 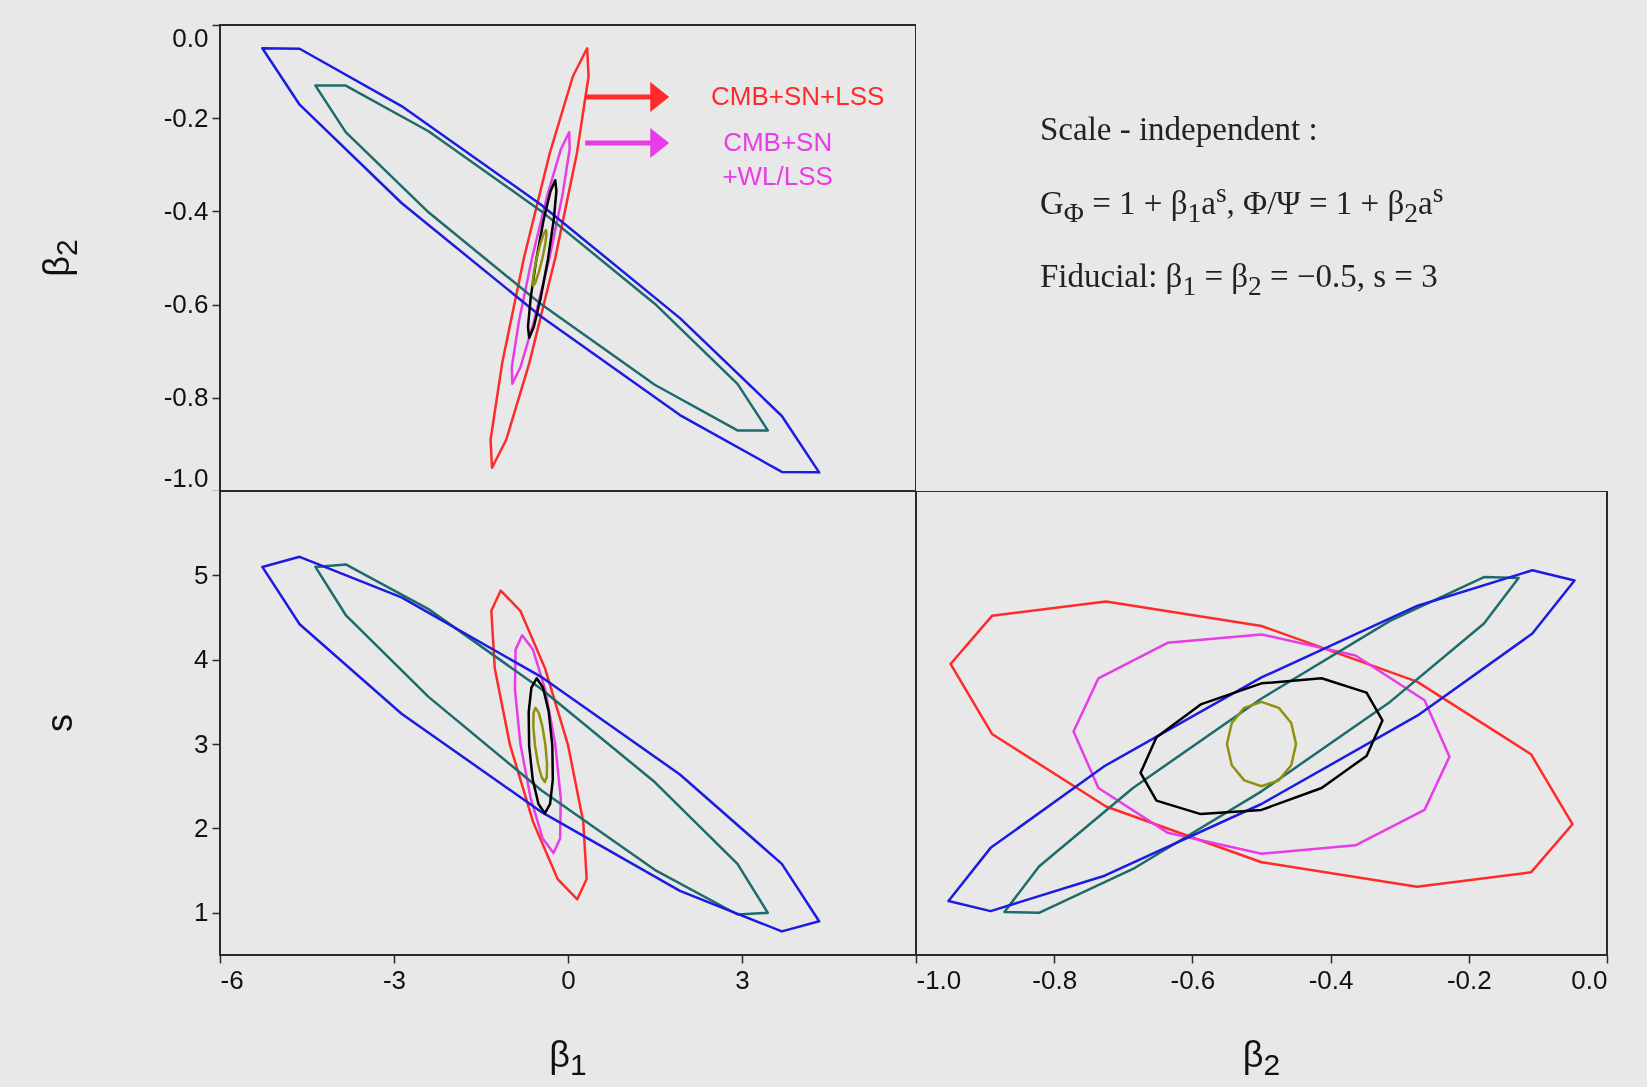 I want to click on text: G$_{Φ}$ = 1 + β$_{1}$a$^{s}$, Φ/Ψ = 1 + β$_{2}$a$^{s}$, so click(x=1242, y=202).